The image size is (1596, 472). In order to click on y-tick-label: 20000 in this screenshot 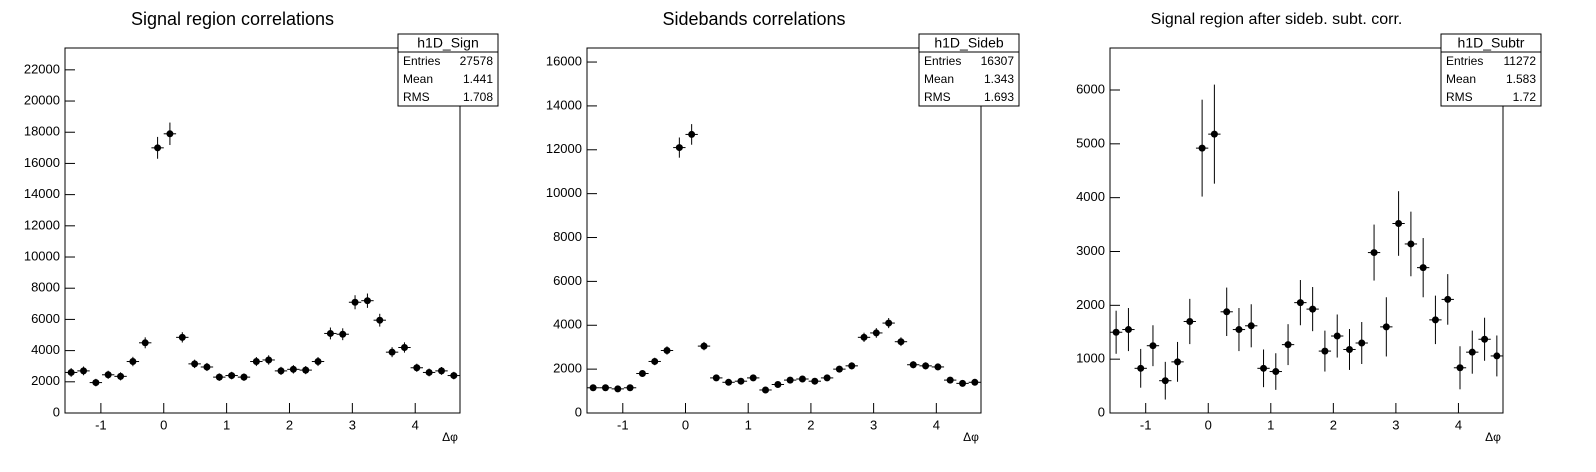, I will do `click(42, 99)`.